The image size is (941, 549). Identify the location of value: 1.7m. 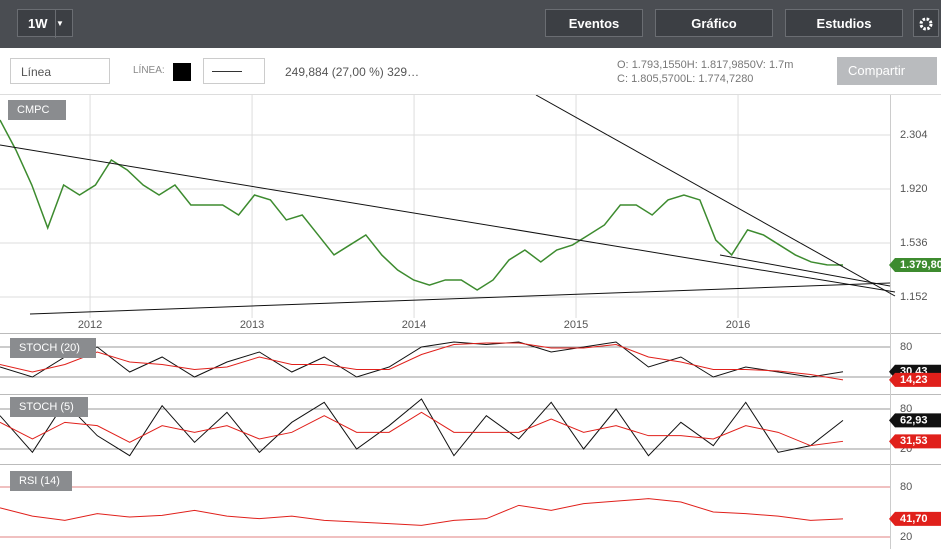
(781, 65).